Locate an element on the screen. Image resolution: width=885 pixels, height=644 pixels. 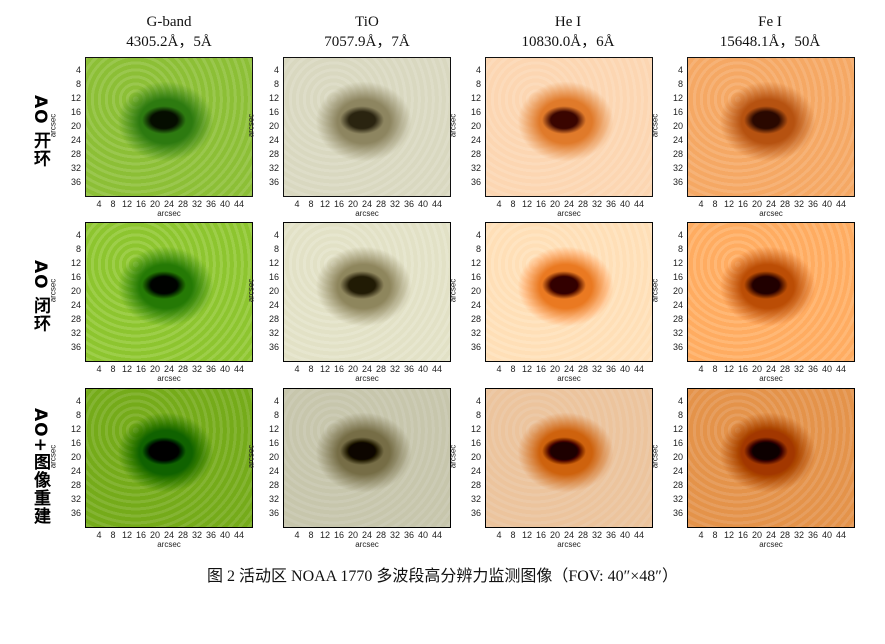
x-tick-label: 24 is located at coordinates (568, 369).